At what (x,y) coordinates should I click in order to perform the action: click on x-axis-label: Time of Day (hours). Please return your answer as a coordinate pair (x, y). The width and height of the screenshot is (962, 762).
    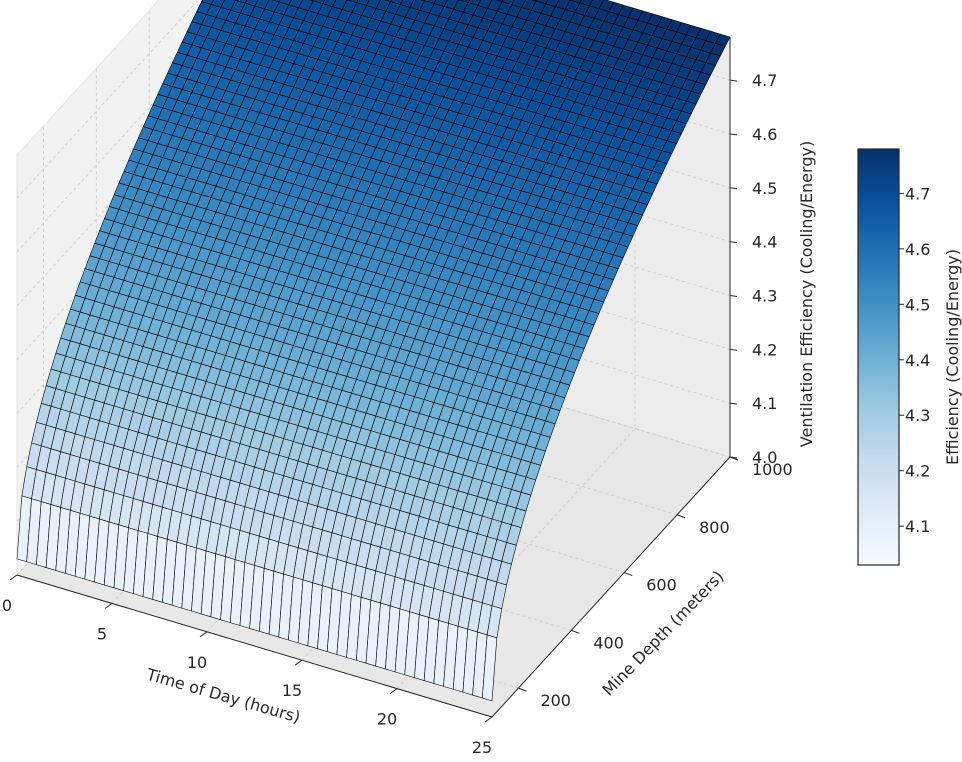
    Looking at the image, I should click on (223, 695).